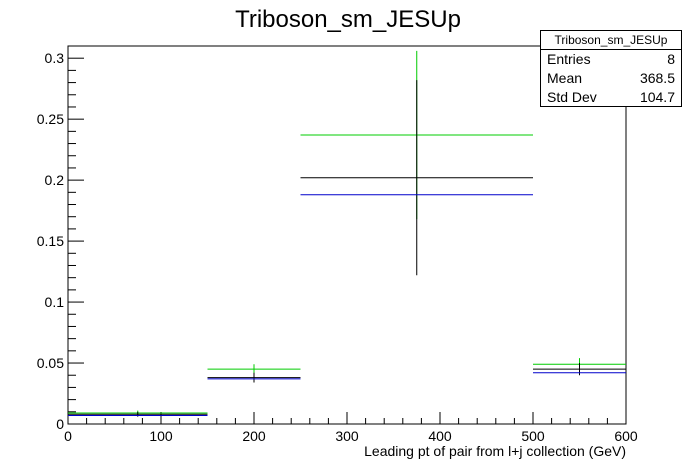 The width and height of the screenshot is (696, 472). I want to click on x-tick-label: 400, so click(440, 436).